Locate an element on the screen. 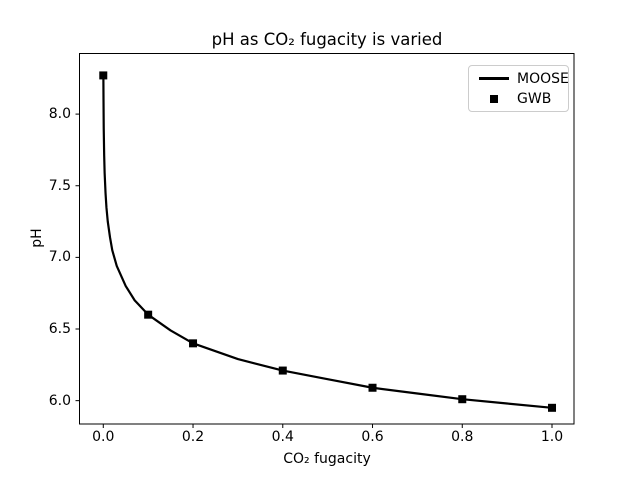 The image size is (640, 480). x-tick-label: 0.0 is located at coordinates (103, 437).